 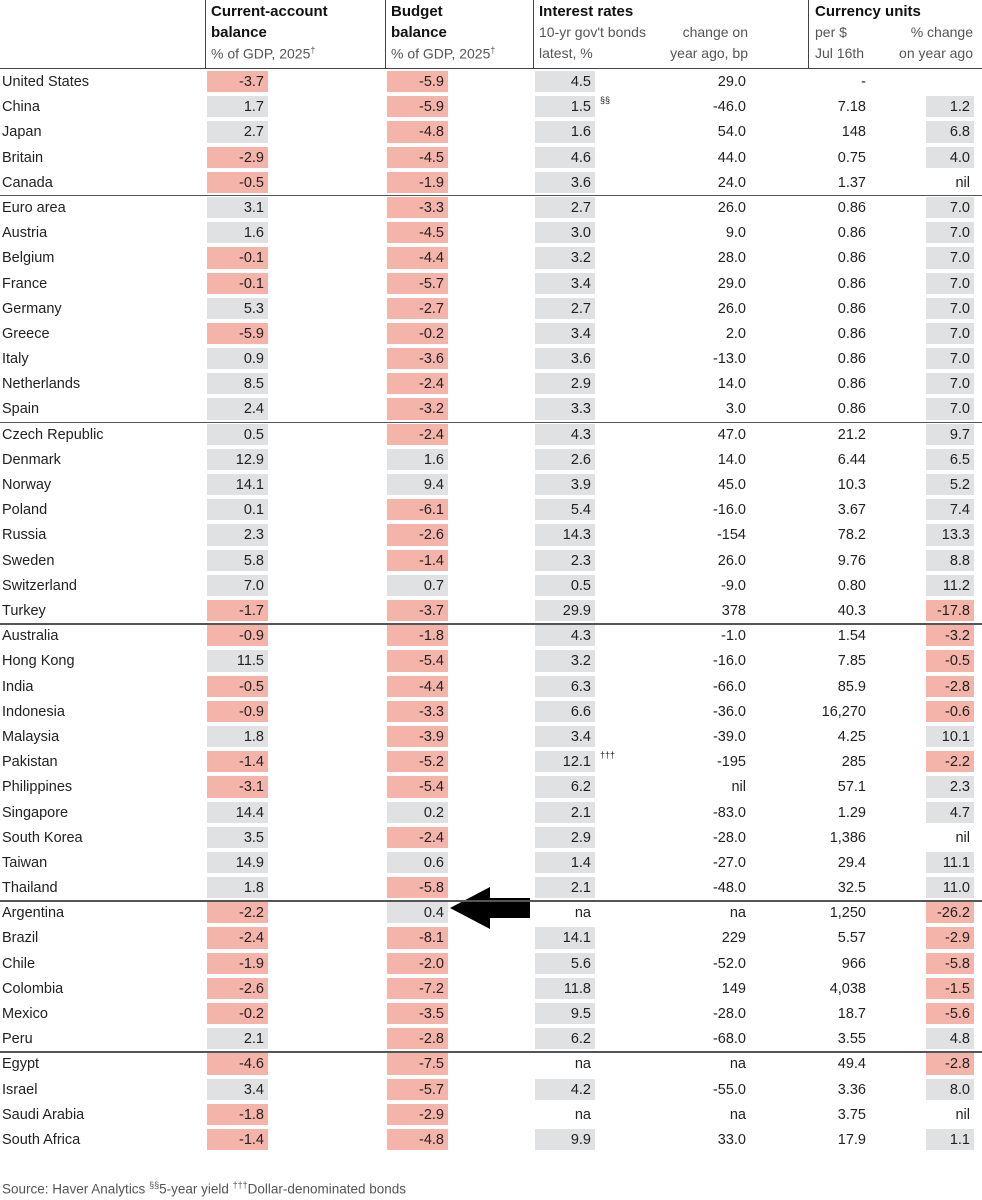 I want to click on cell-value: 11.1, so click(x=956, y=862).